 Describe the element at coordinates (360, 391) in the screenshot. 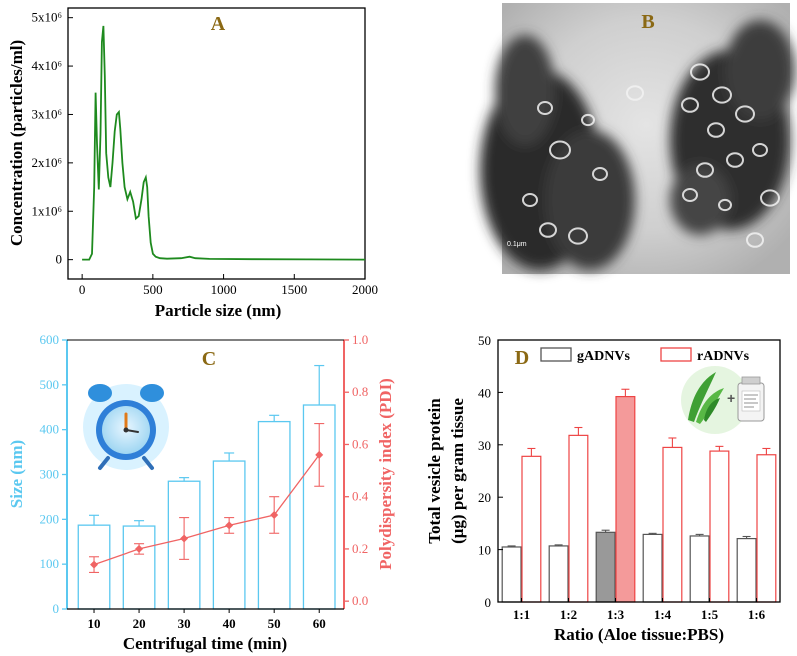

I see `panel-c-y2-tick-label: 0.8` at that location.